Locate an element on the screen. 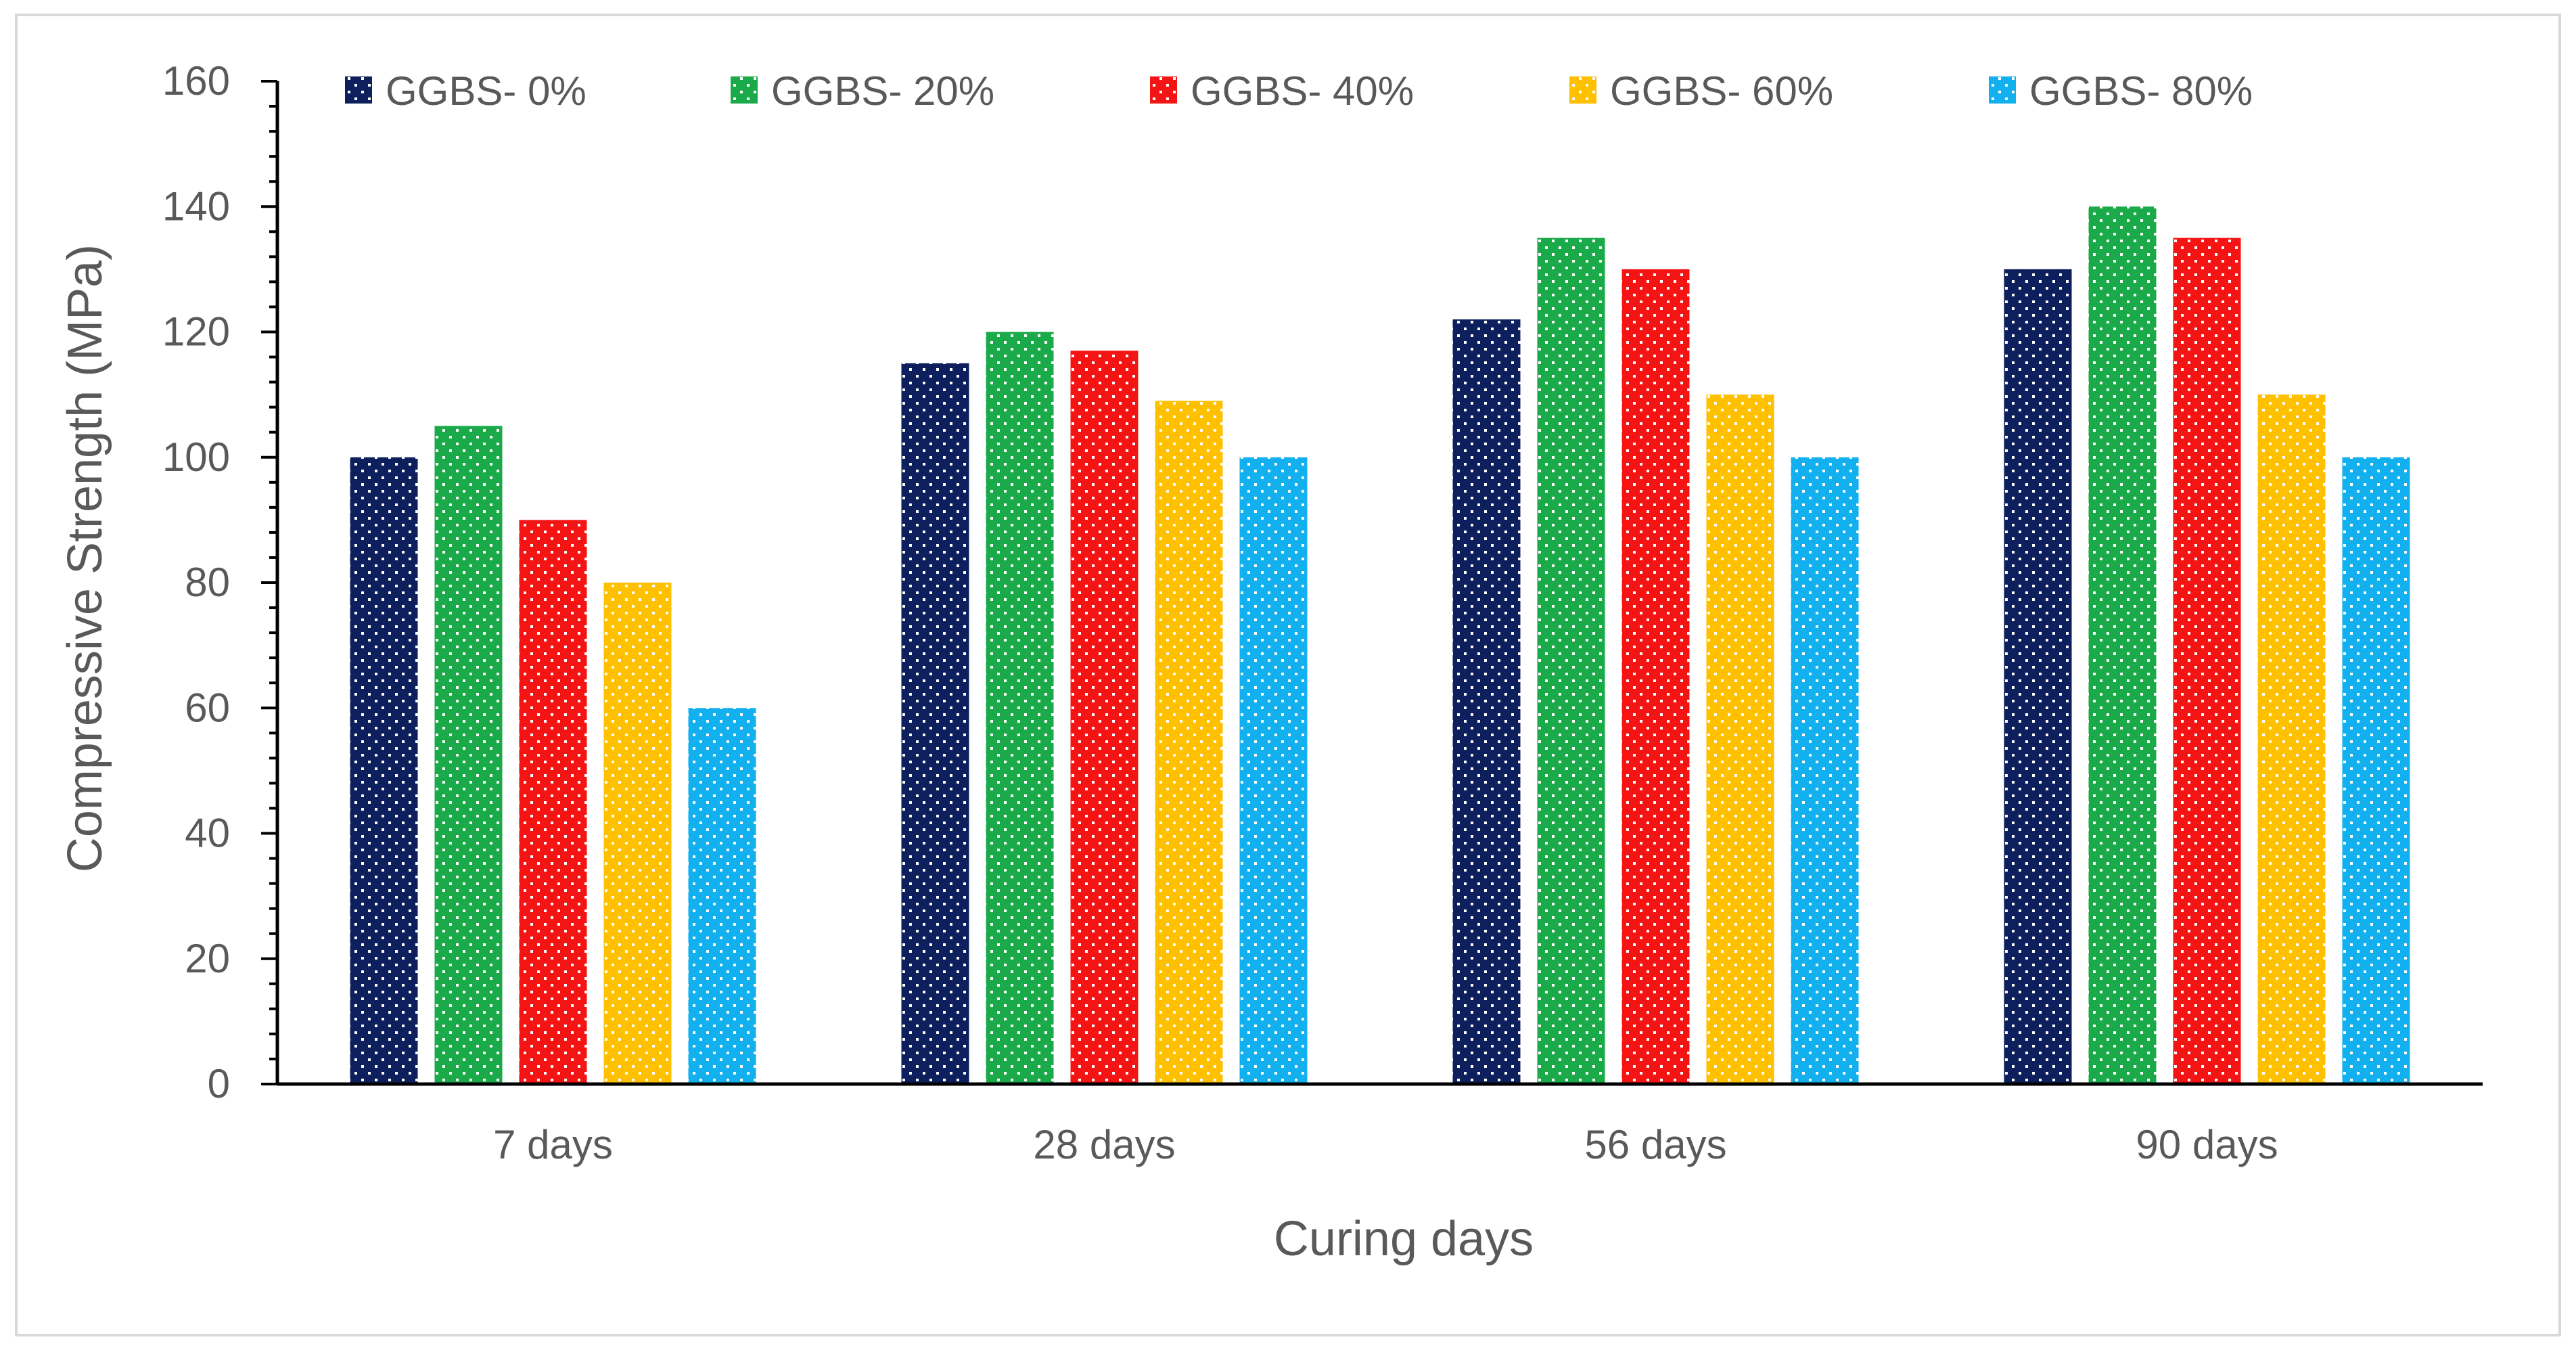 This screenshot has height=1350, width=2576. y-tick-label: 20 is located at coordinates (207, 958).